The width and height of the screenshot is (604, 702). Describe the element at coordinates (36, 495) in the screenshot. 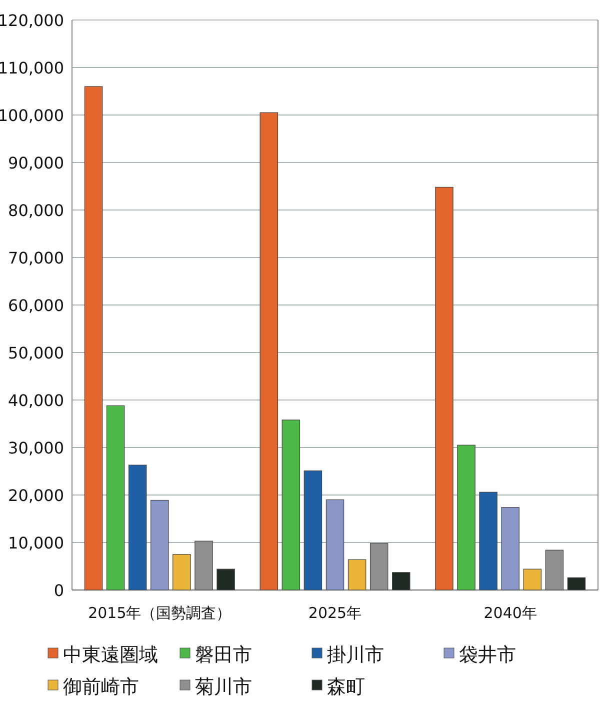

I see `y-tick-label: 20,000` at that location.